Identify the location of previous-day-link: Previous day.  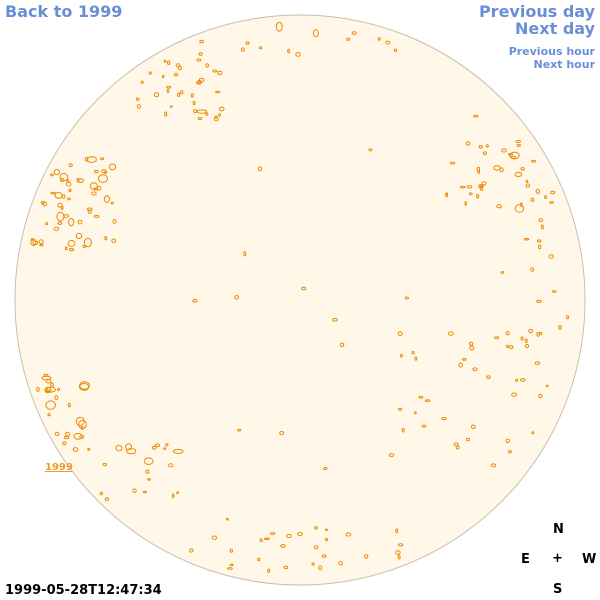
(536, 11).